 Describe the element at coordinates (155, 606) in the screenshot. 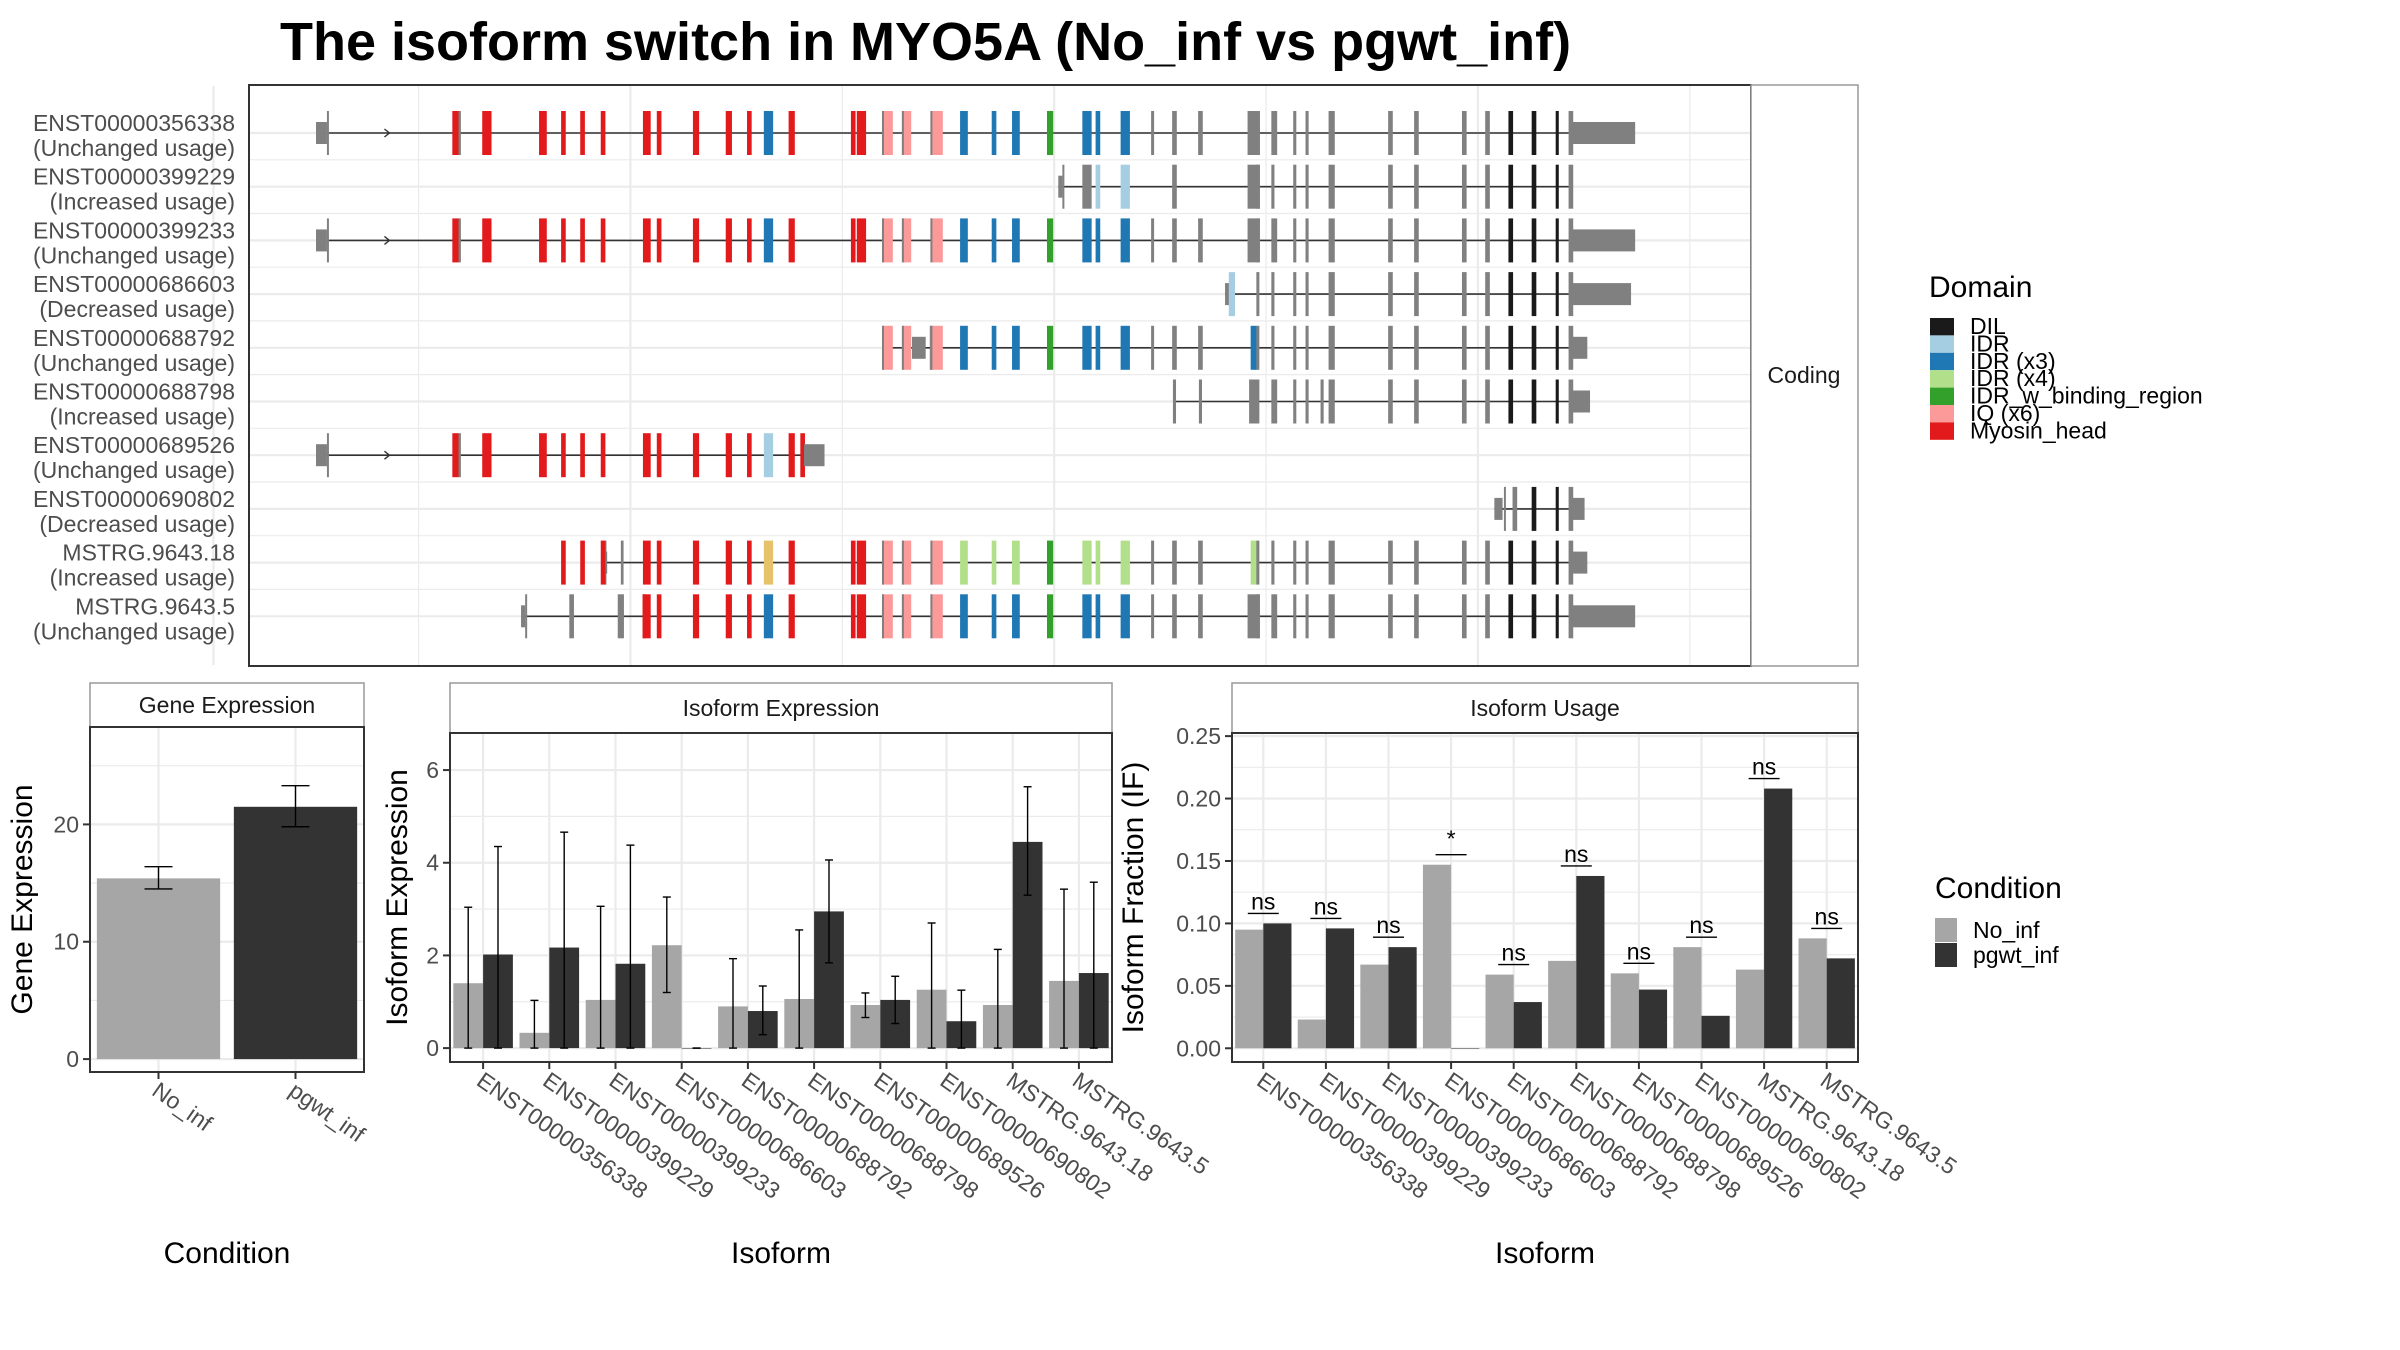

I see `transcript-id-label: MSTRG.9643.5` at that location.